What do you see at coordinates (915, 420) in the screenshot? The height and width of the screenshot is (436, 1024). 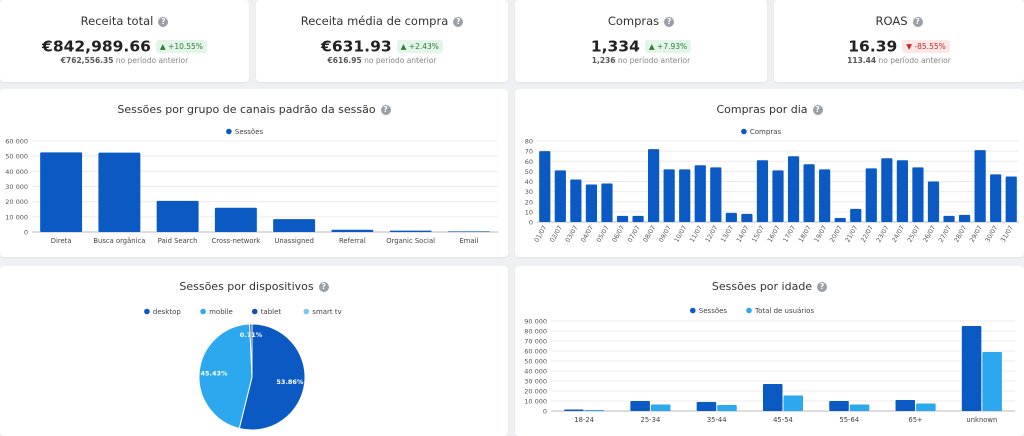 I see `x-tick-label: 65+` at bounding box center [915, 420].